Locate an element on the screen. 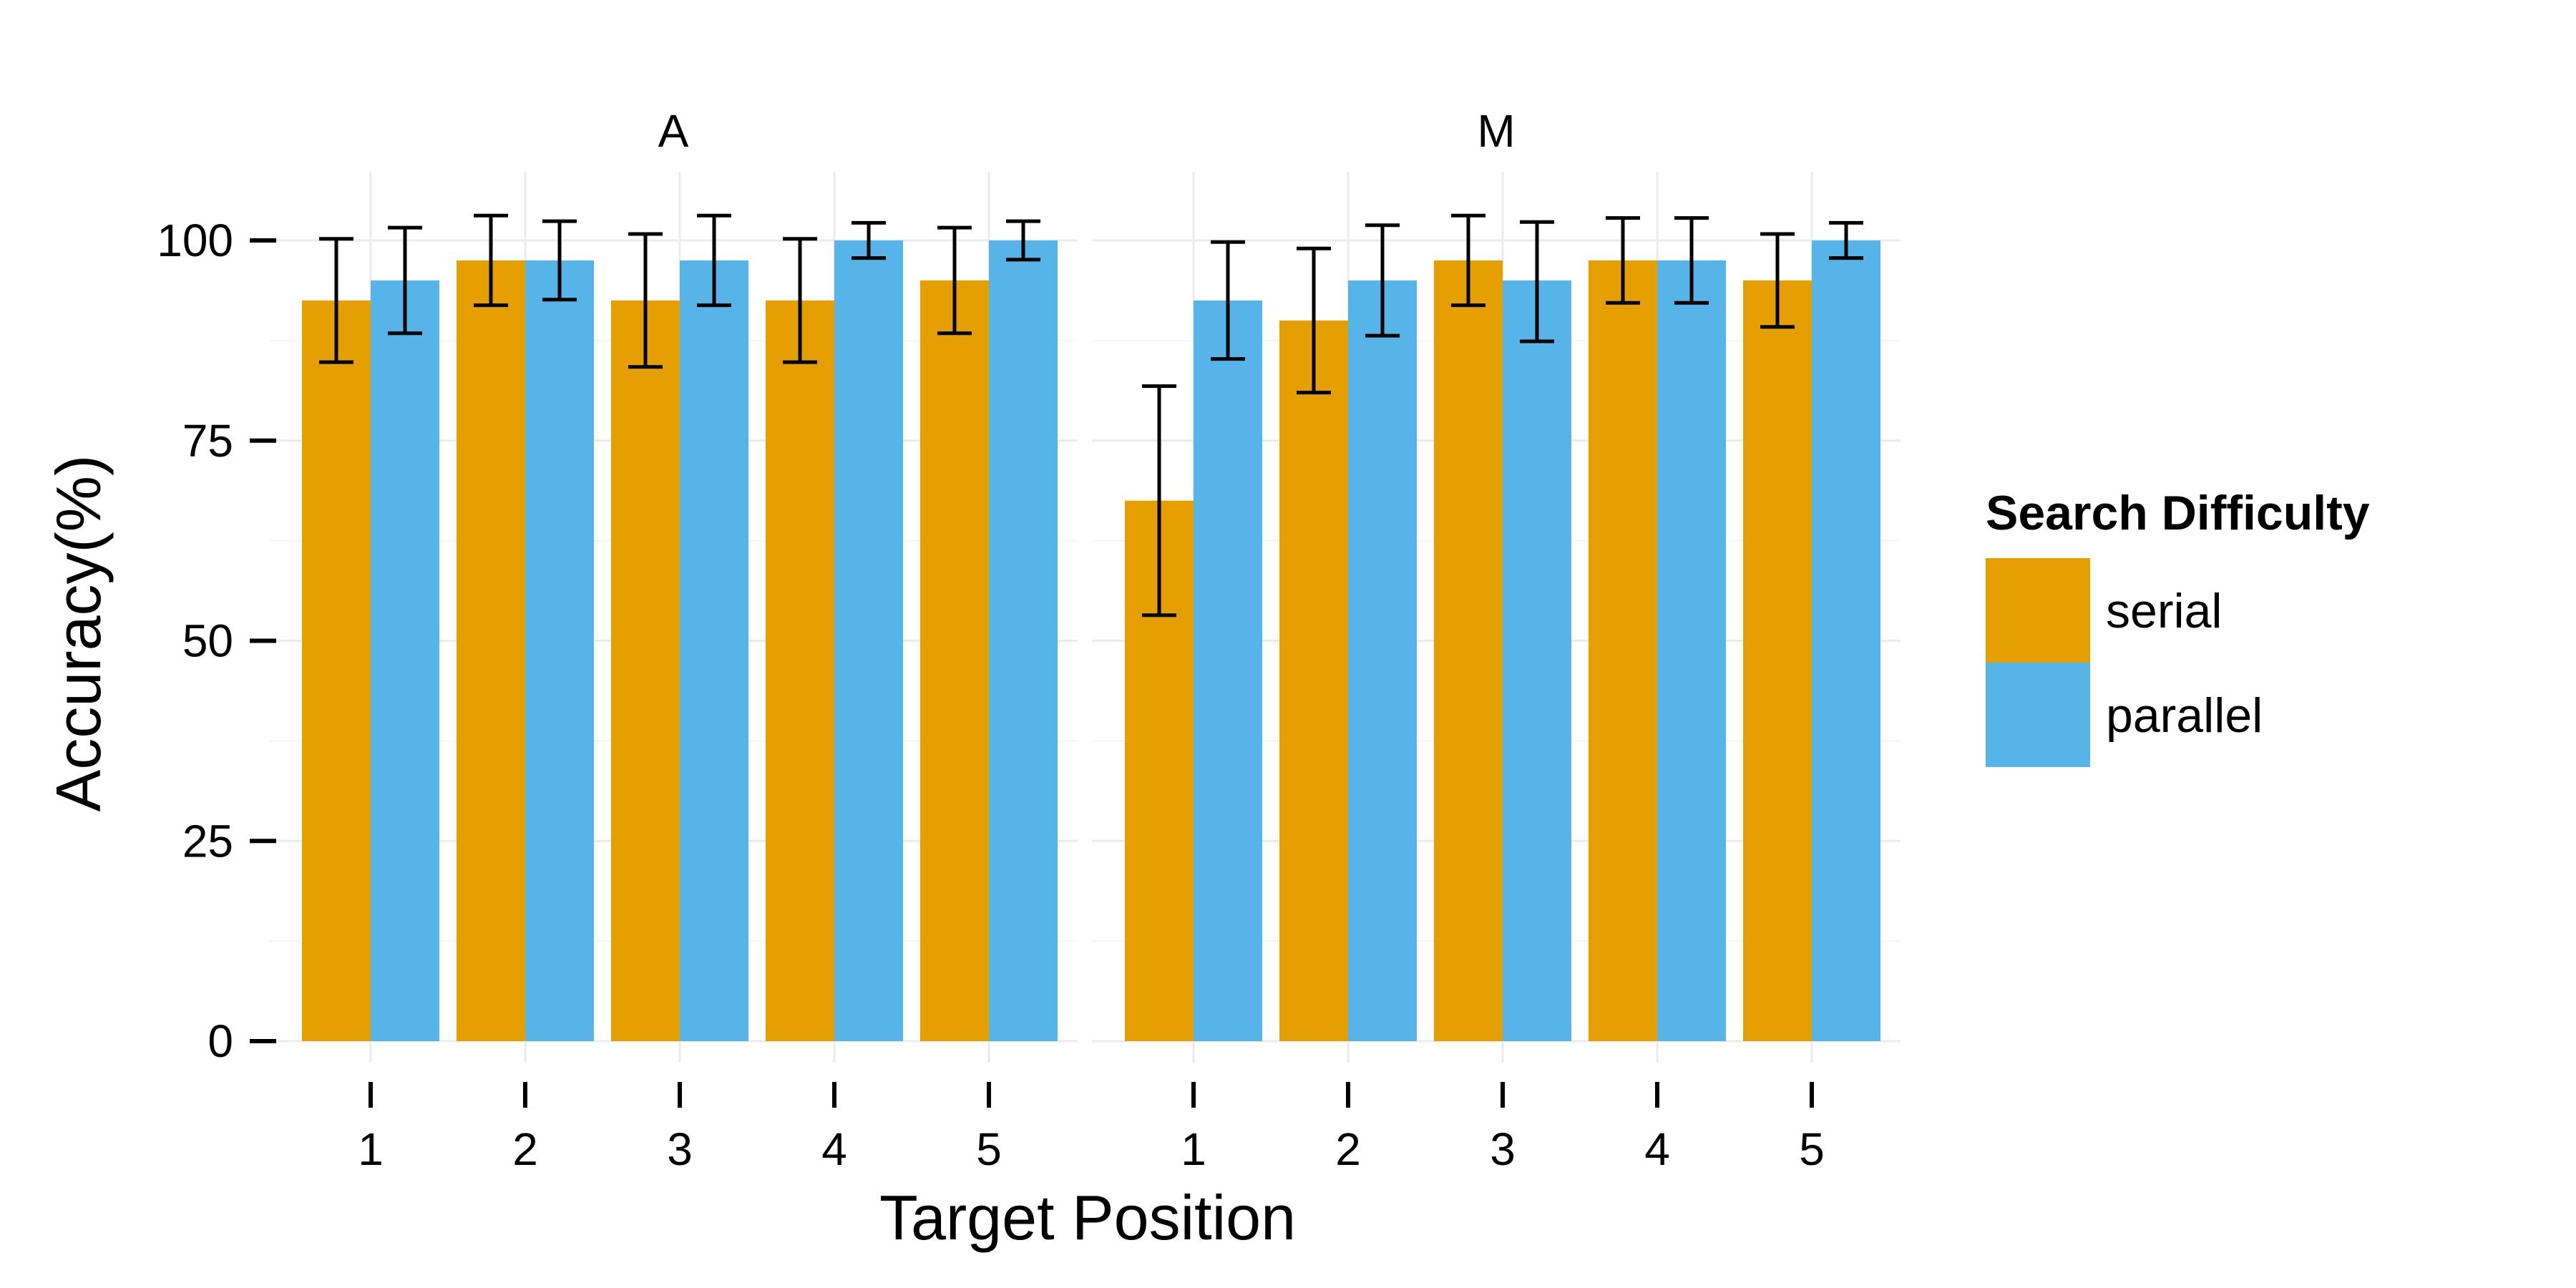 This screenshot has height=1288, width=2576. y-axis-title: Accuracy(%) is located at coordinates (78, 633).